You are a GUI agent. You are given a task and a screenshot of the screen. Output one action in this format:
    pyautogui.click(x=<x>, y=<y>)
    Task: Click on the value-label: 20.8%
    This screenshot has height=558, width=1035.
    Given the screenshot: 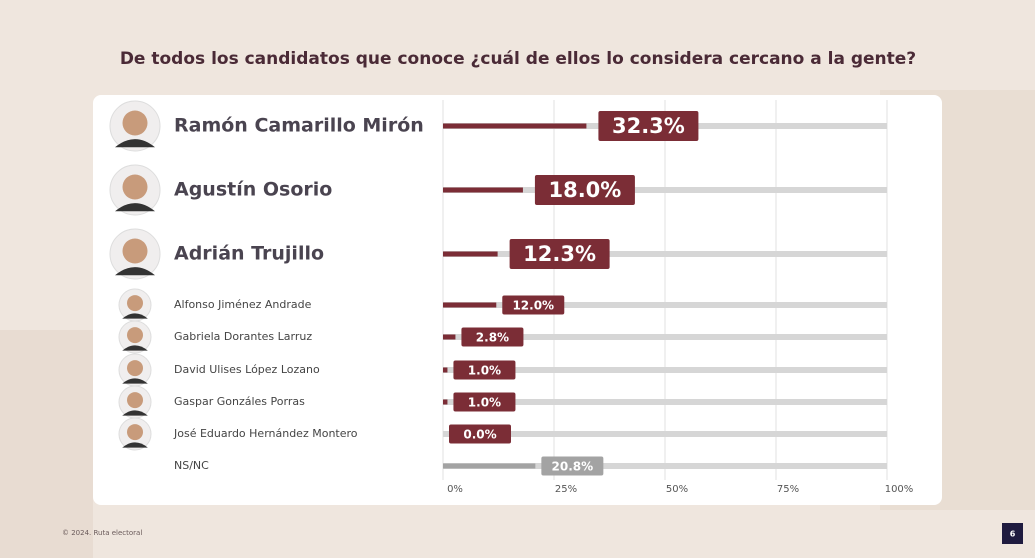 What is the action you would take?
    pyautogui.click(x=573, y=467)
    